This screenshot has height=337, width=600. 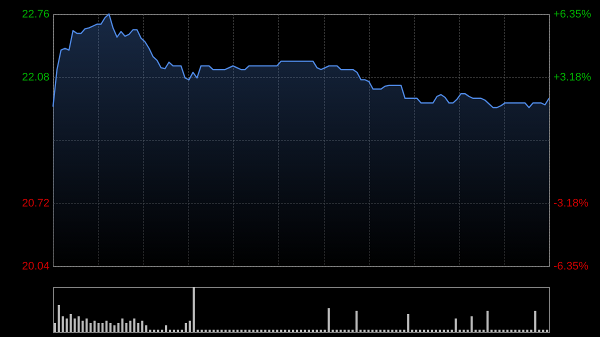 I want to click on y-tick-label: 22.08, so click(x=36, y=78).